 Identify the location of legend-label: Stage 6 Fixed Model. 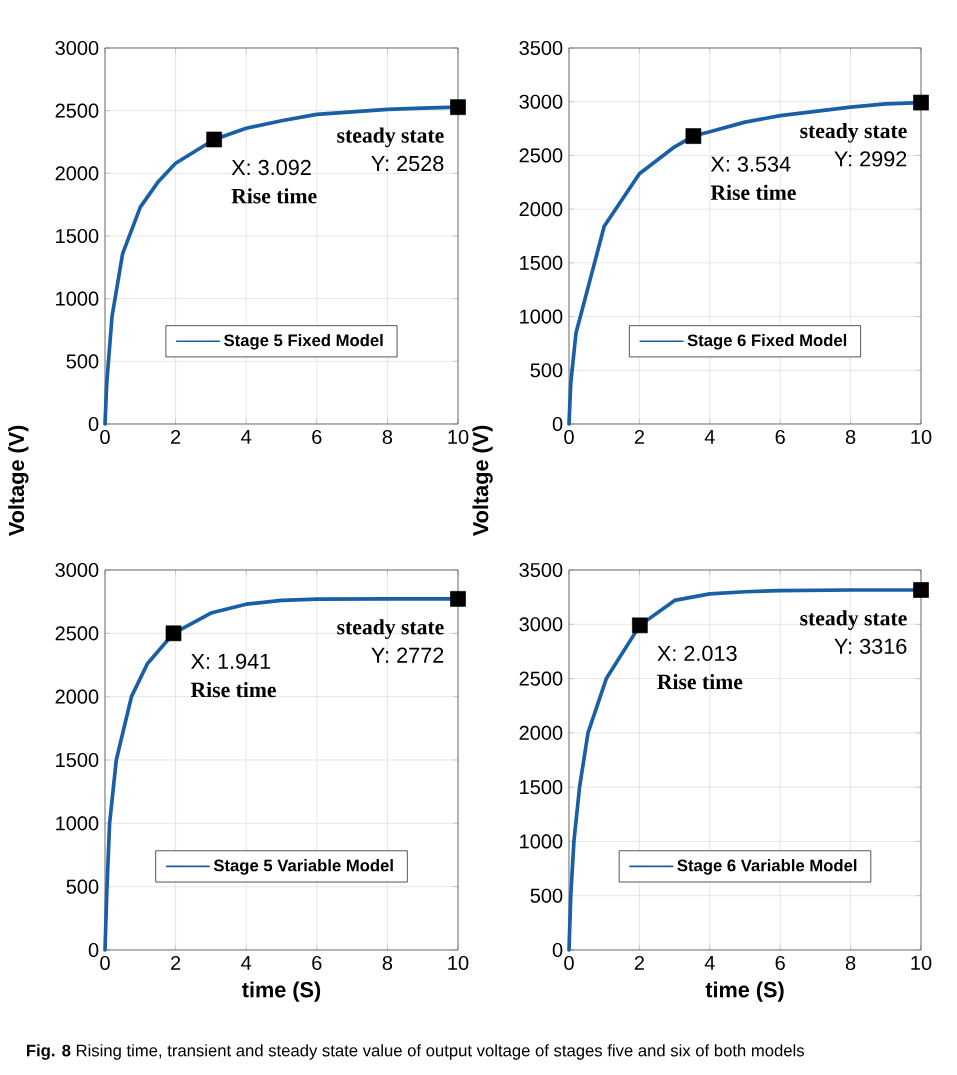
(767, 341).